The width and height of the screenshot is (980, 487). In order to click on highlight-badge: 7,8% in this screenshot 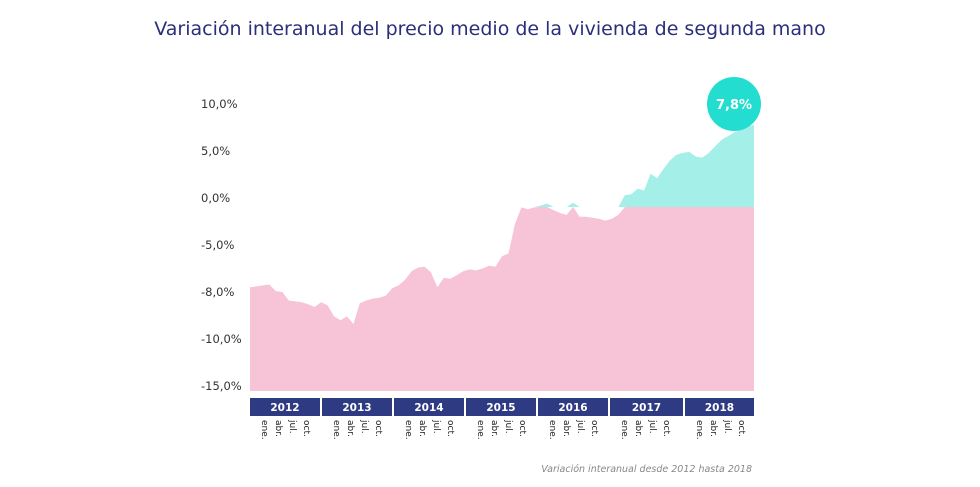, I will do `click(734, 104)`.